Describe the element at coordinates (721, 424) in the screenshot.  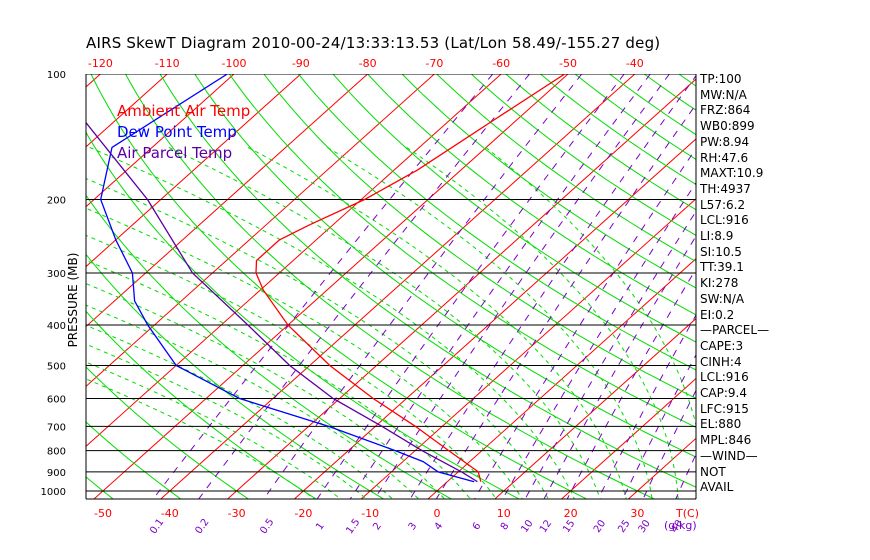
I see `stat-el: EL:880` at that location.